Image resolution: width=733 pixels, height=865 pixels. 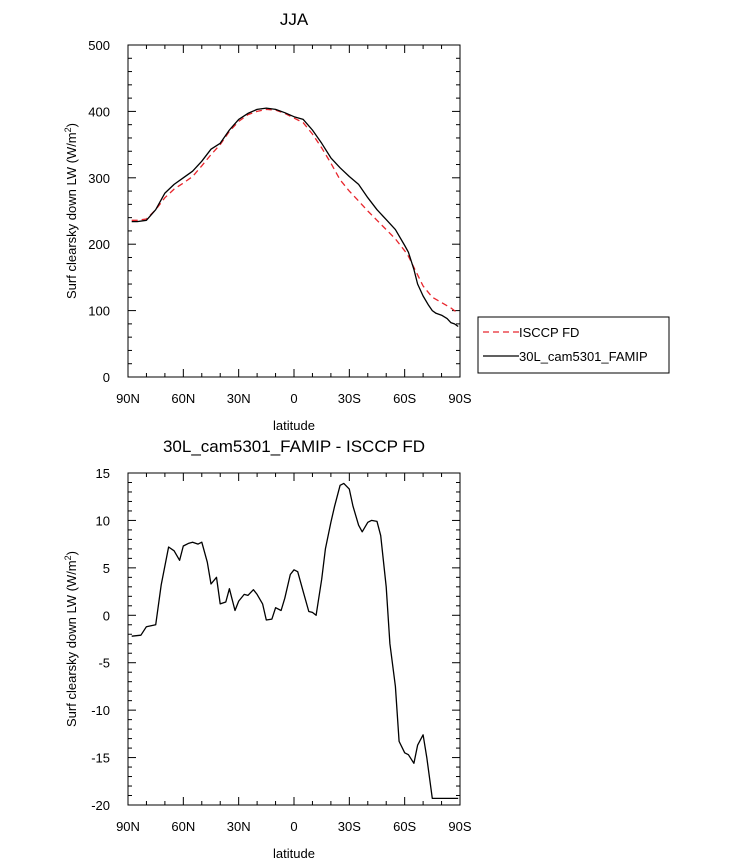 I want to click on y-tick-label: 400, so click(x=99, y=111).